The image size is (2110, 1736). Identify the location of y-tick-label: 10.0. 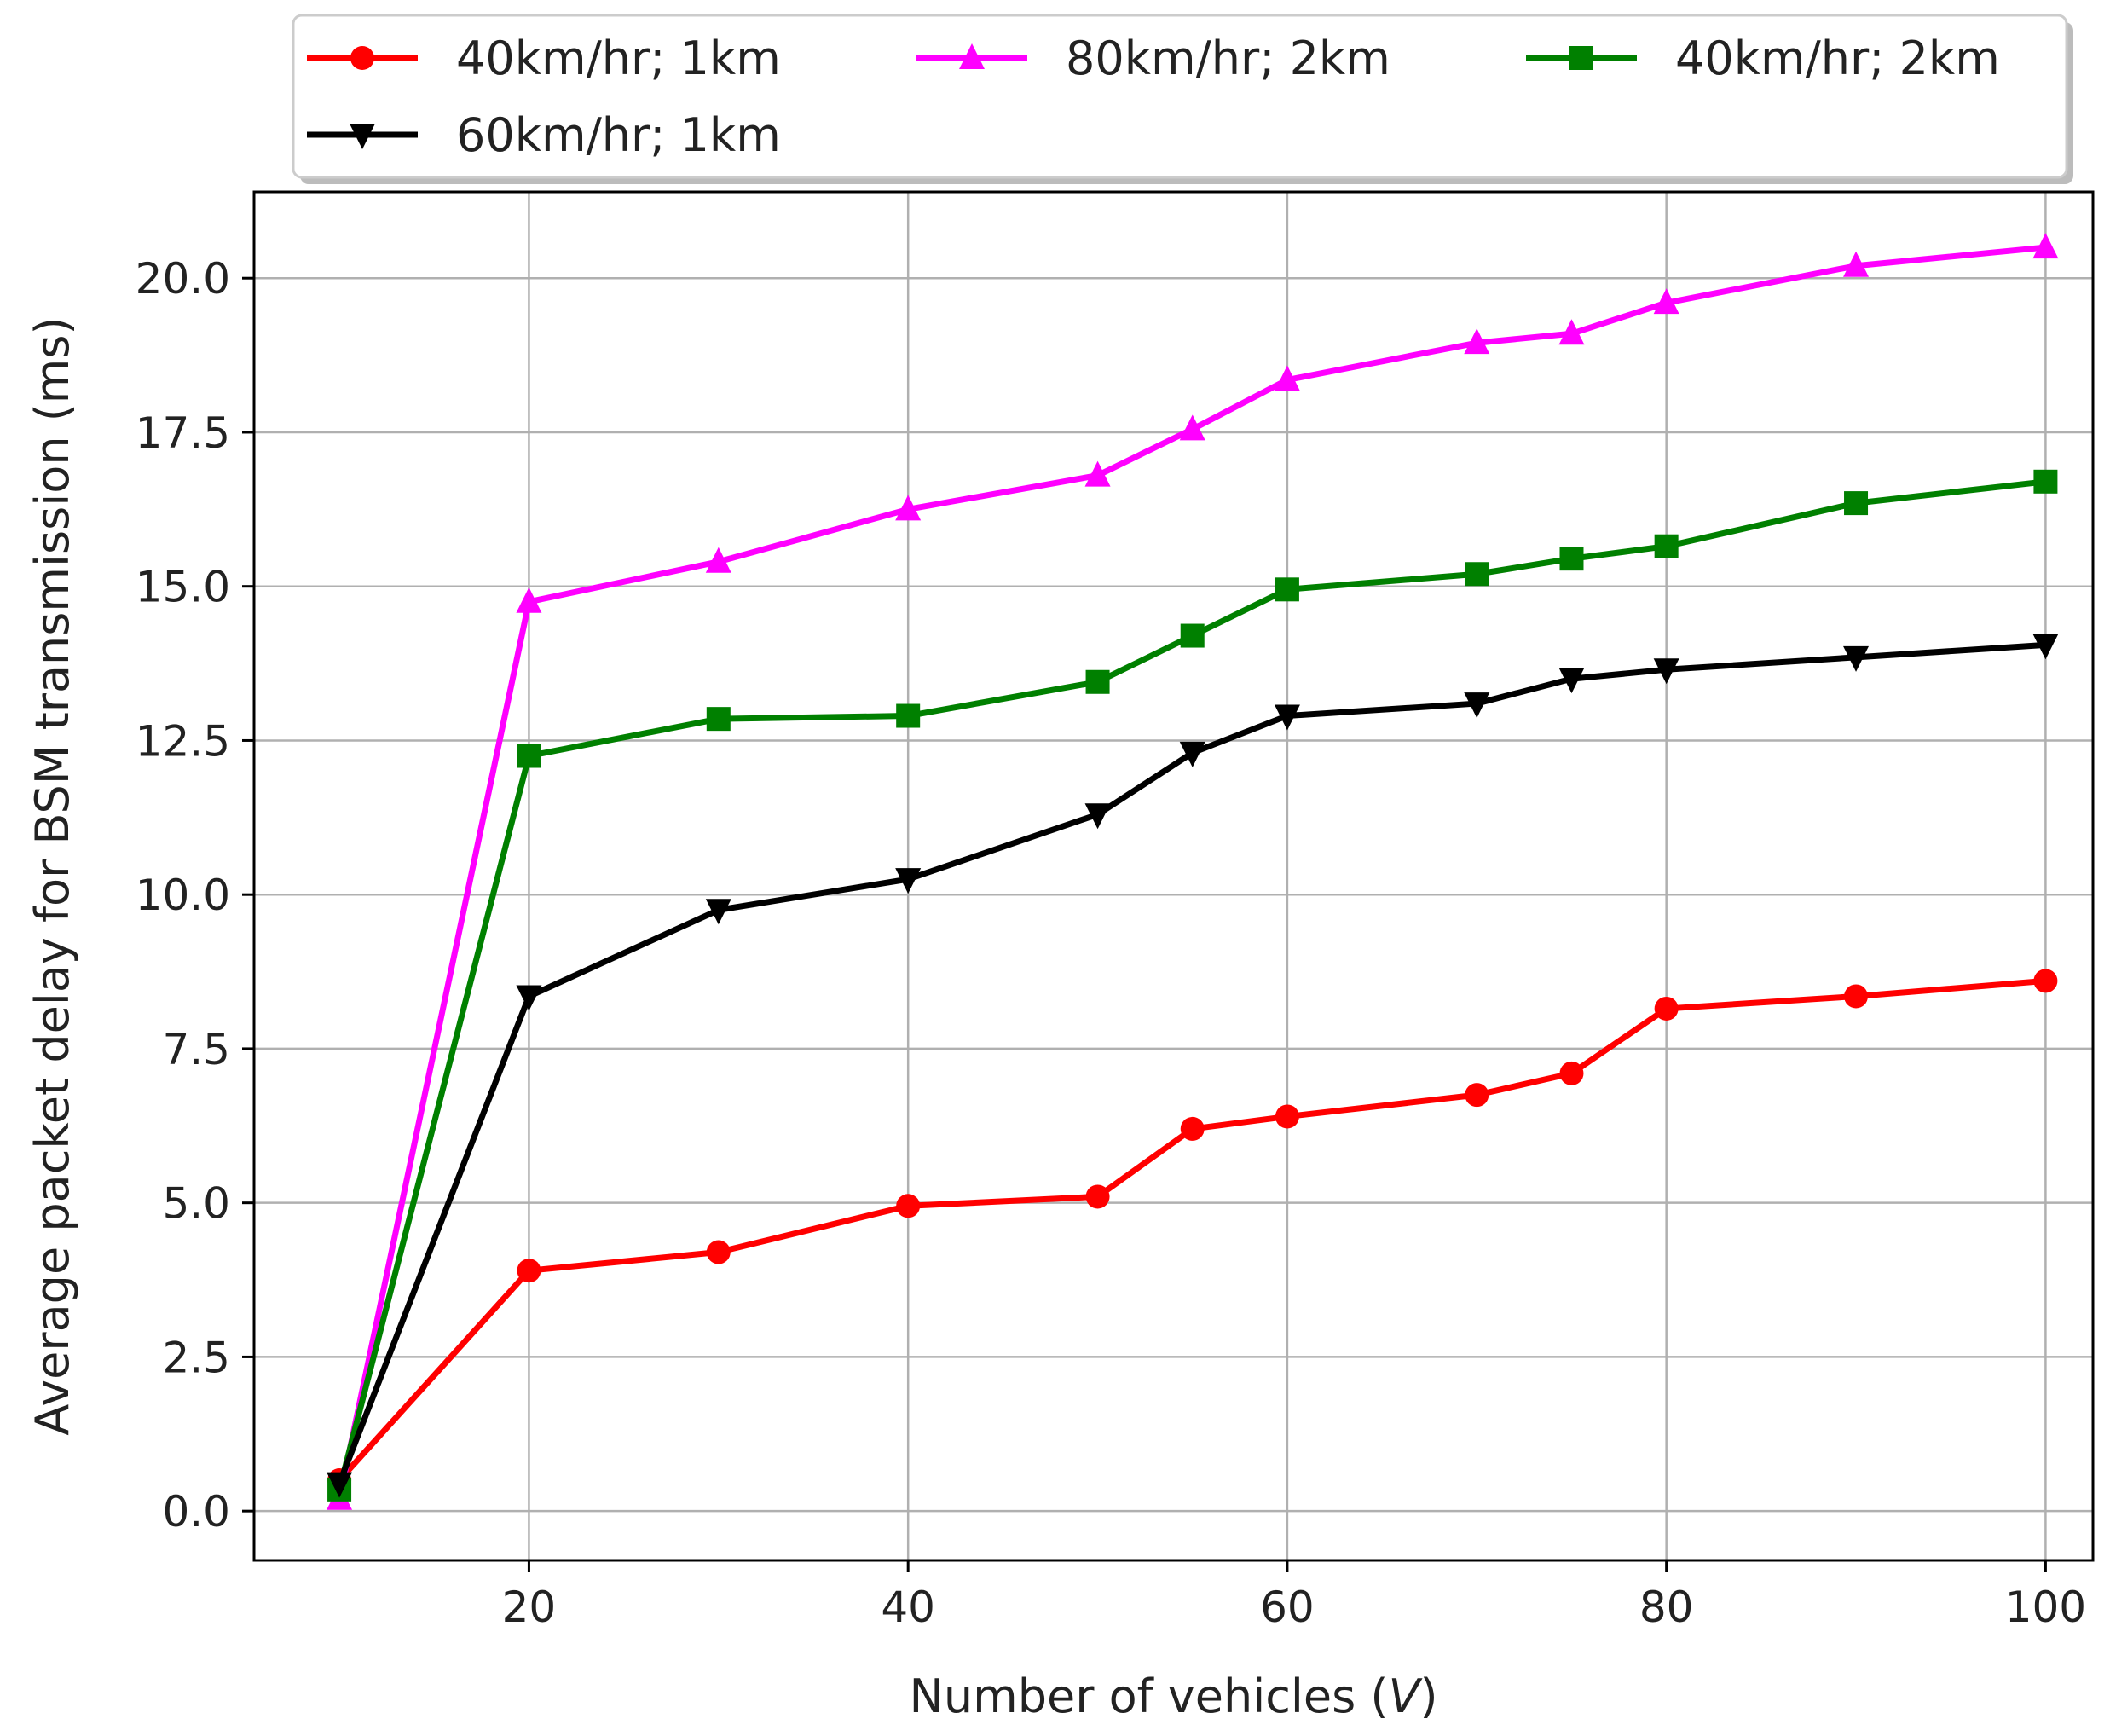
(183, 895).